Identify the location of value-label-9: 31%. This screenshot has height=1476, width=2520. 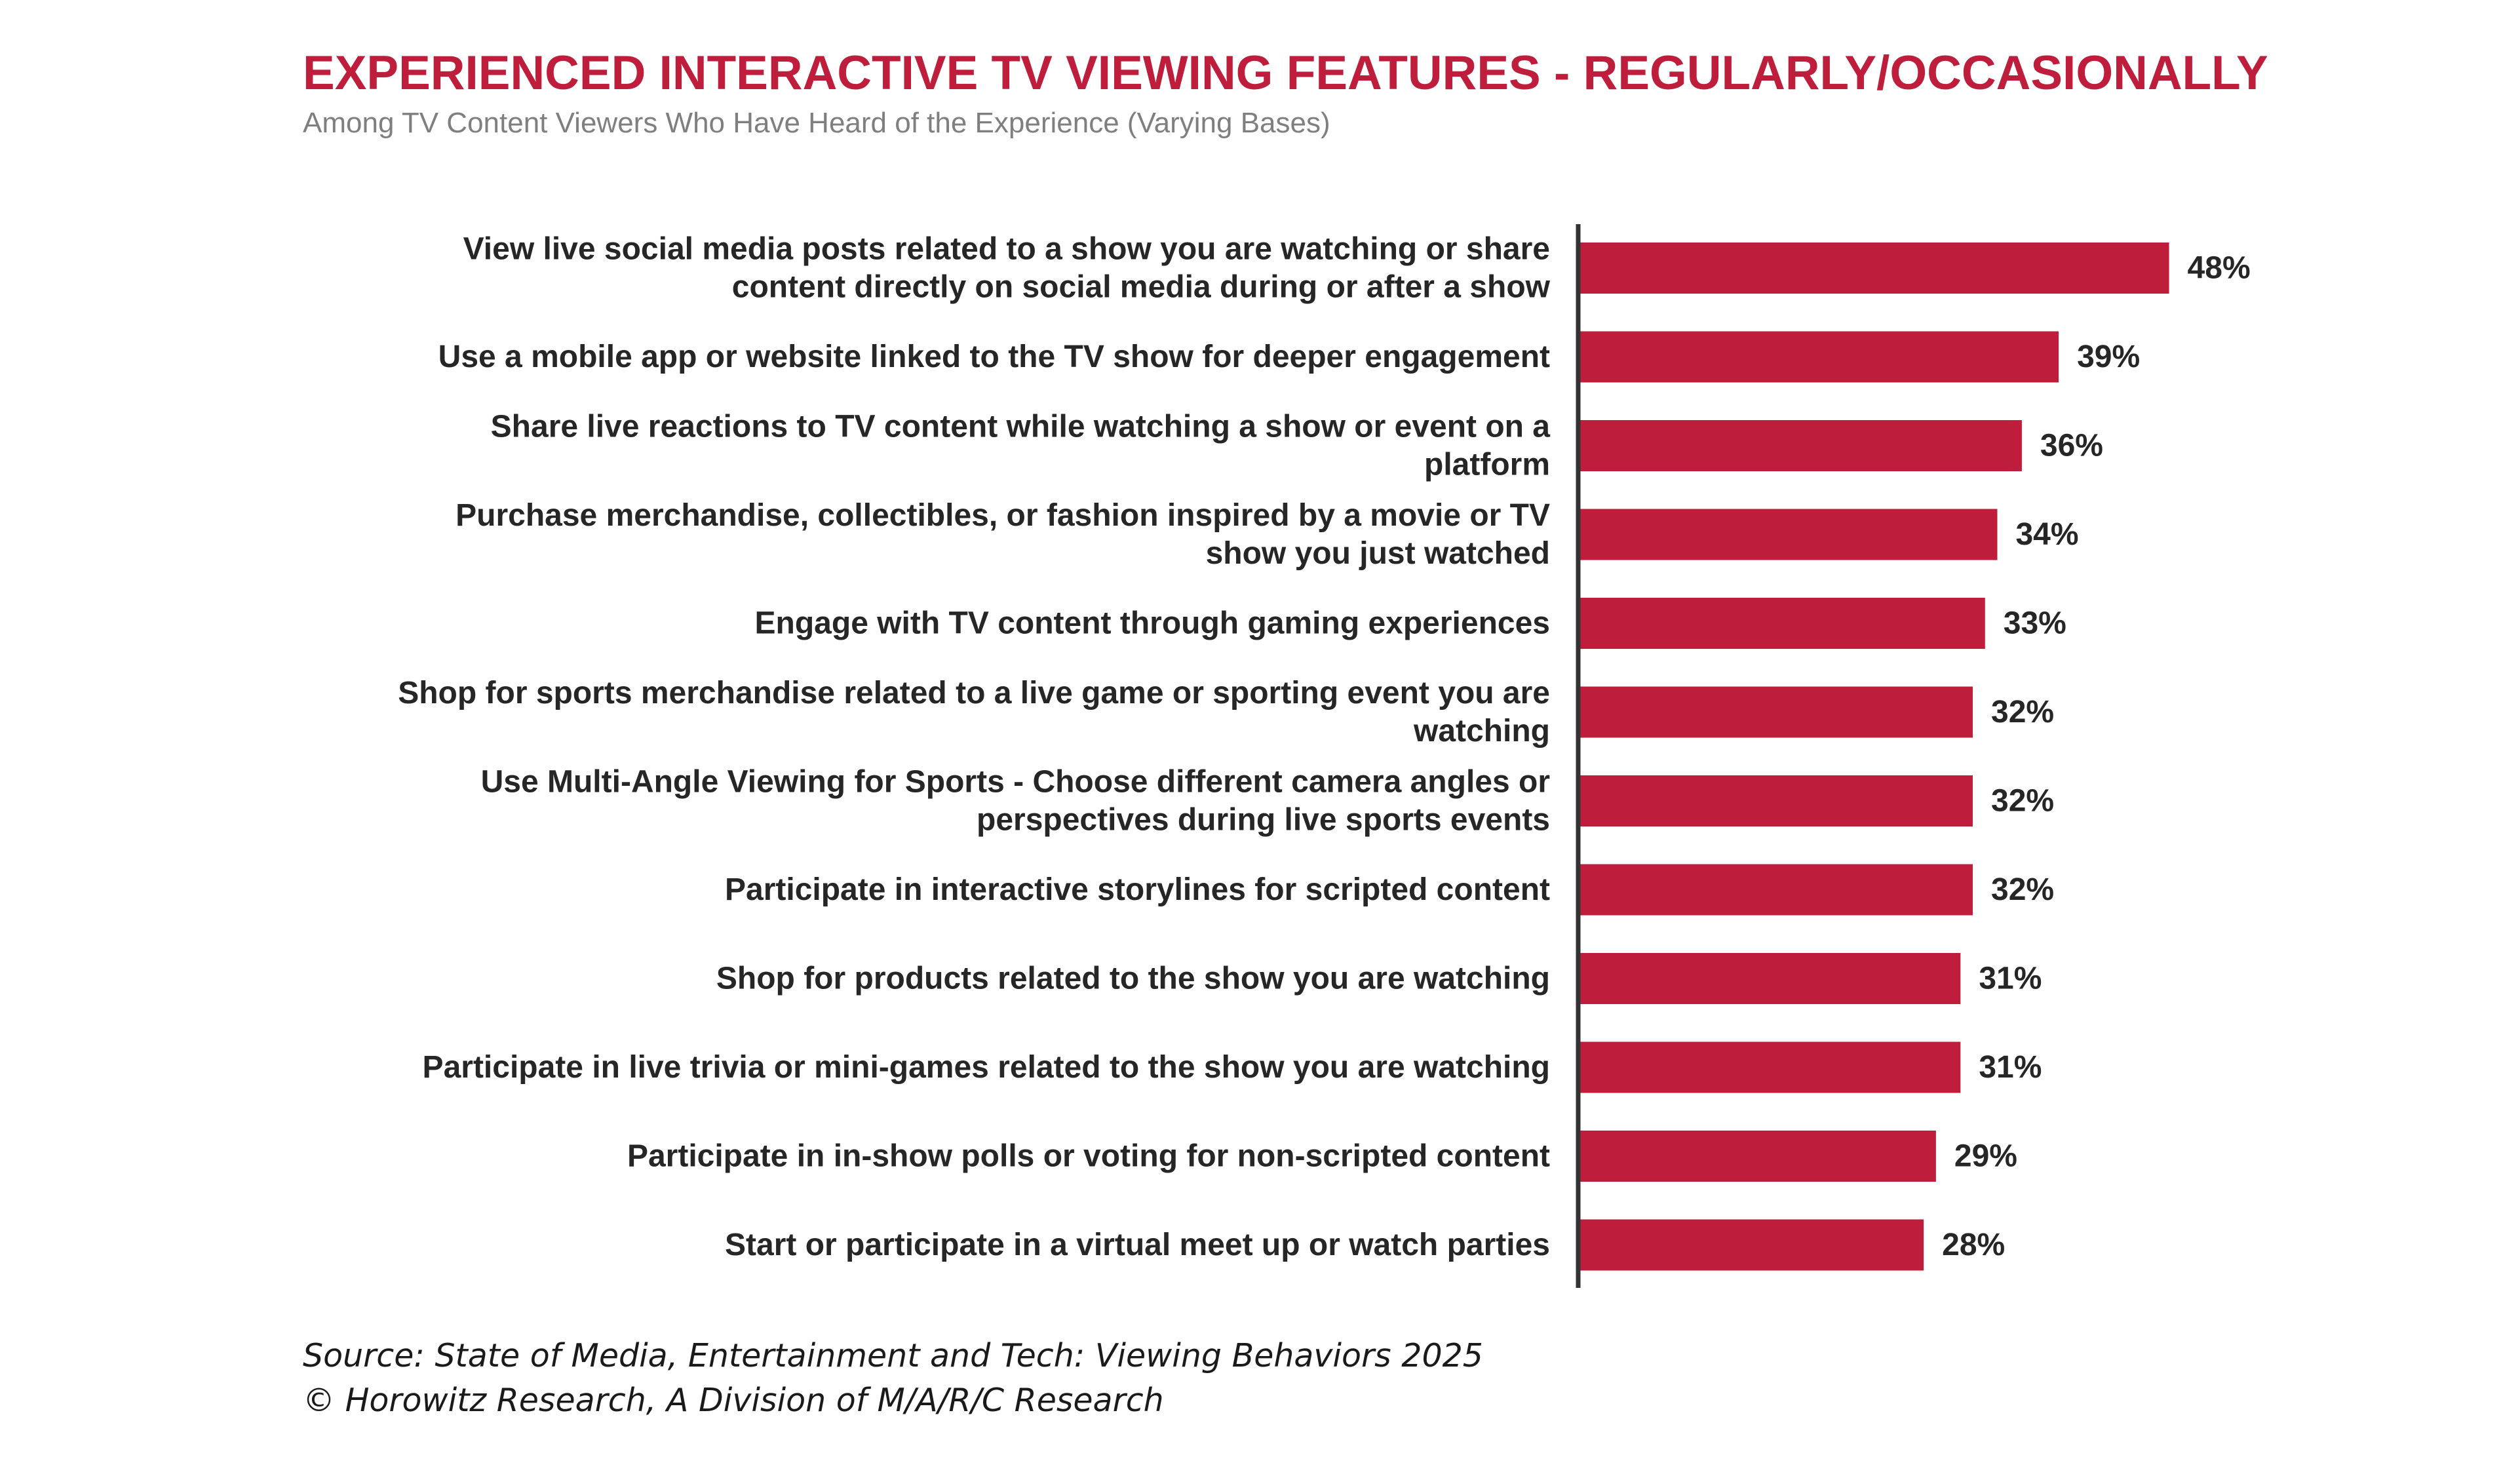
(2010, 978).